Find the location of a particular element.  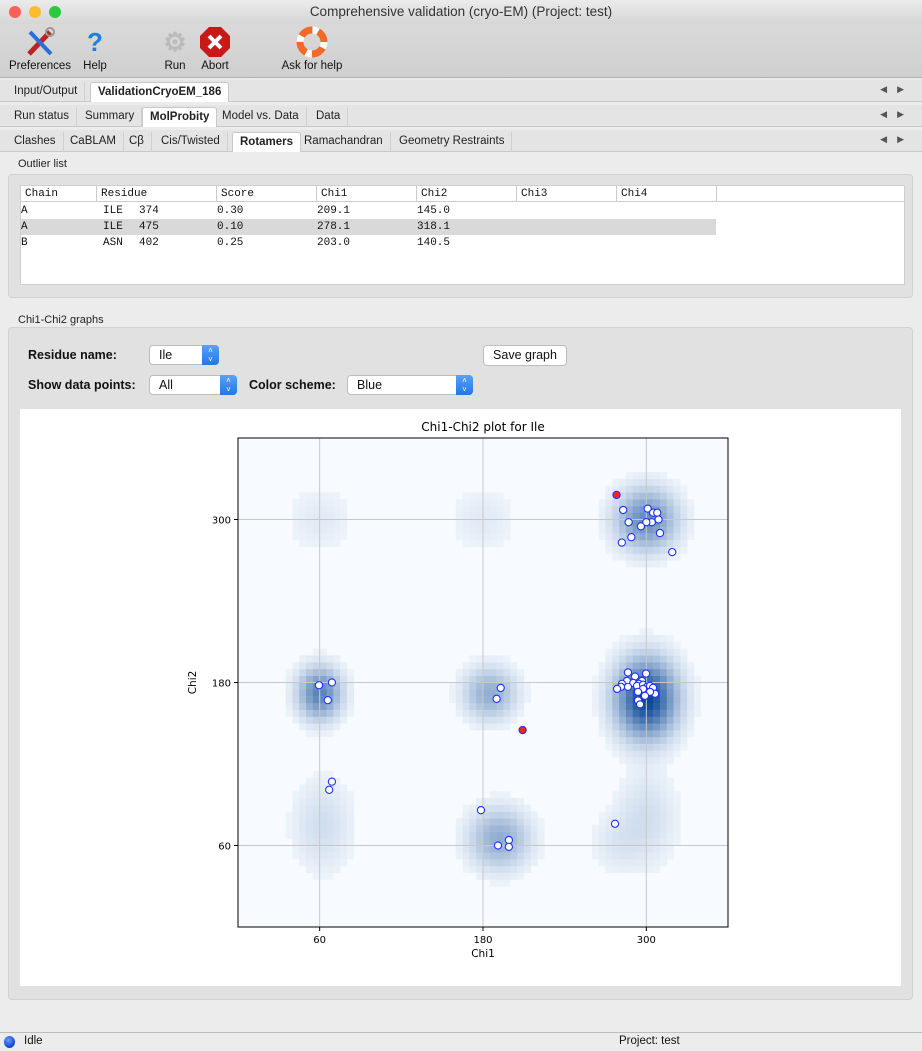

cell-resname: ILE is located at coordinates (113, 227).